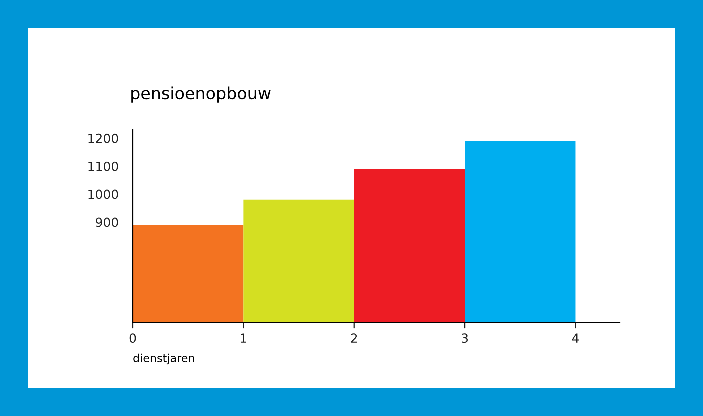 This screenshot has height=416, width=703. I want to click on x-tick-label: 4, so click(576, 338).